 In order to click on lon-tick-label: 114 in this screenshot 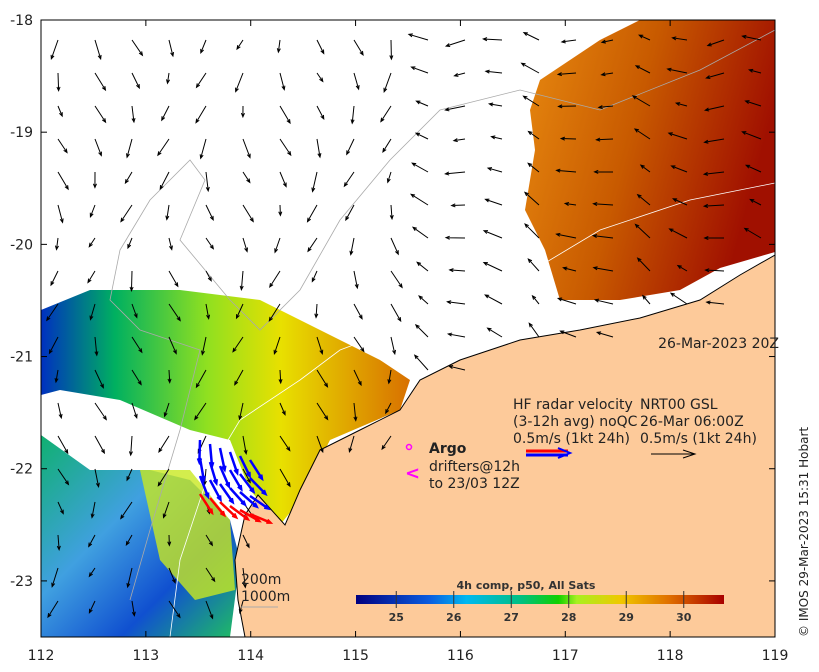, I will do `click(250, 656)`.